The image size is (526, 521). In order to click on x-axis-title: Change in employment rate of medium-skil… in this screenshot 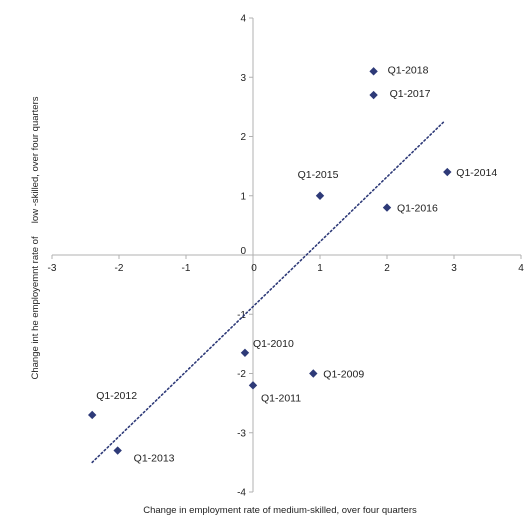, I will do `click(280, 510)`.